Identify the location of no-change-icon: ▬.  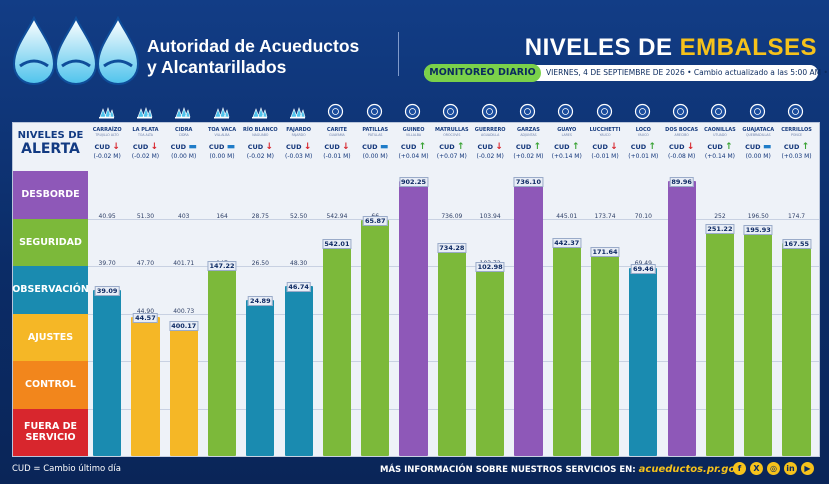
(384, 147).